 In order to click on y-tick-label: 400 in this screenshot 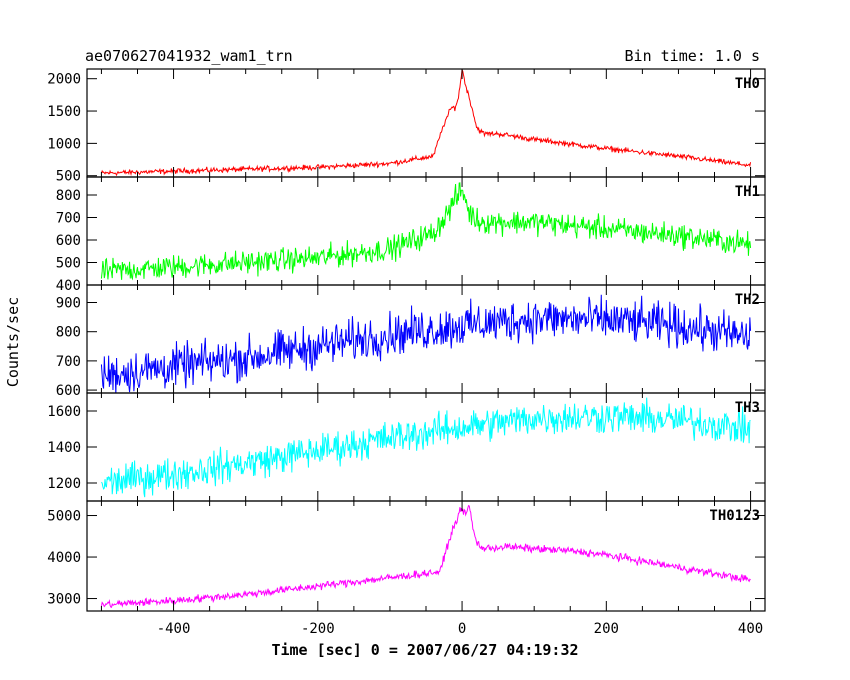, I will do `click(68, 286)`.